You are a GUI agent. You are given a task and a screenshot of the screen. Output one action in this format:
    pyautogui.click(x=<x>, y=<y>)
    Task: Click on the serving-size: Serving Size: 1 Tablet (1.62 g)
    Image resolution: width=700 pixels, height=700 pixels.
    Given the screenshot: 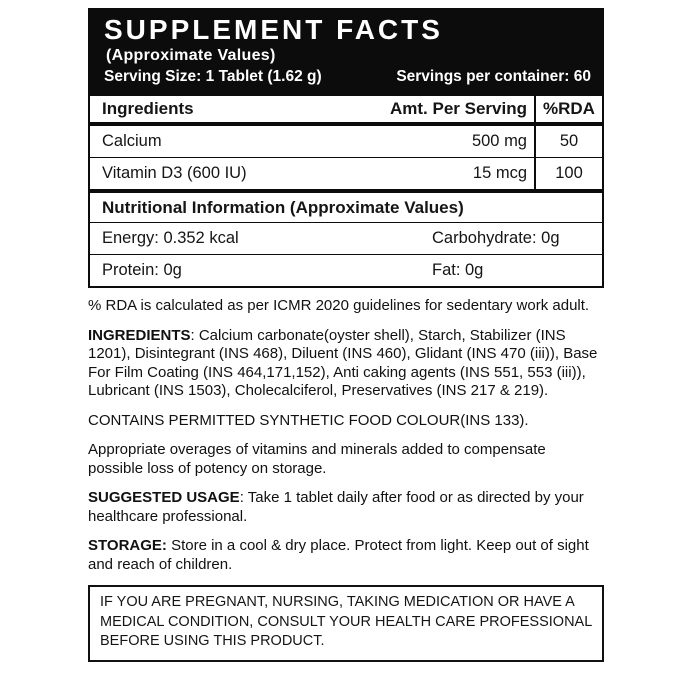 What is the action you would take?
    pyautogui.click(x=213, y=76)
    